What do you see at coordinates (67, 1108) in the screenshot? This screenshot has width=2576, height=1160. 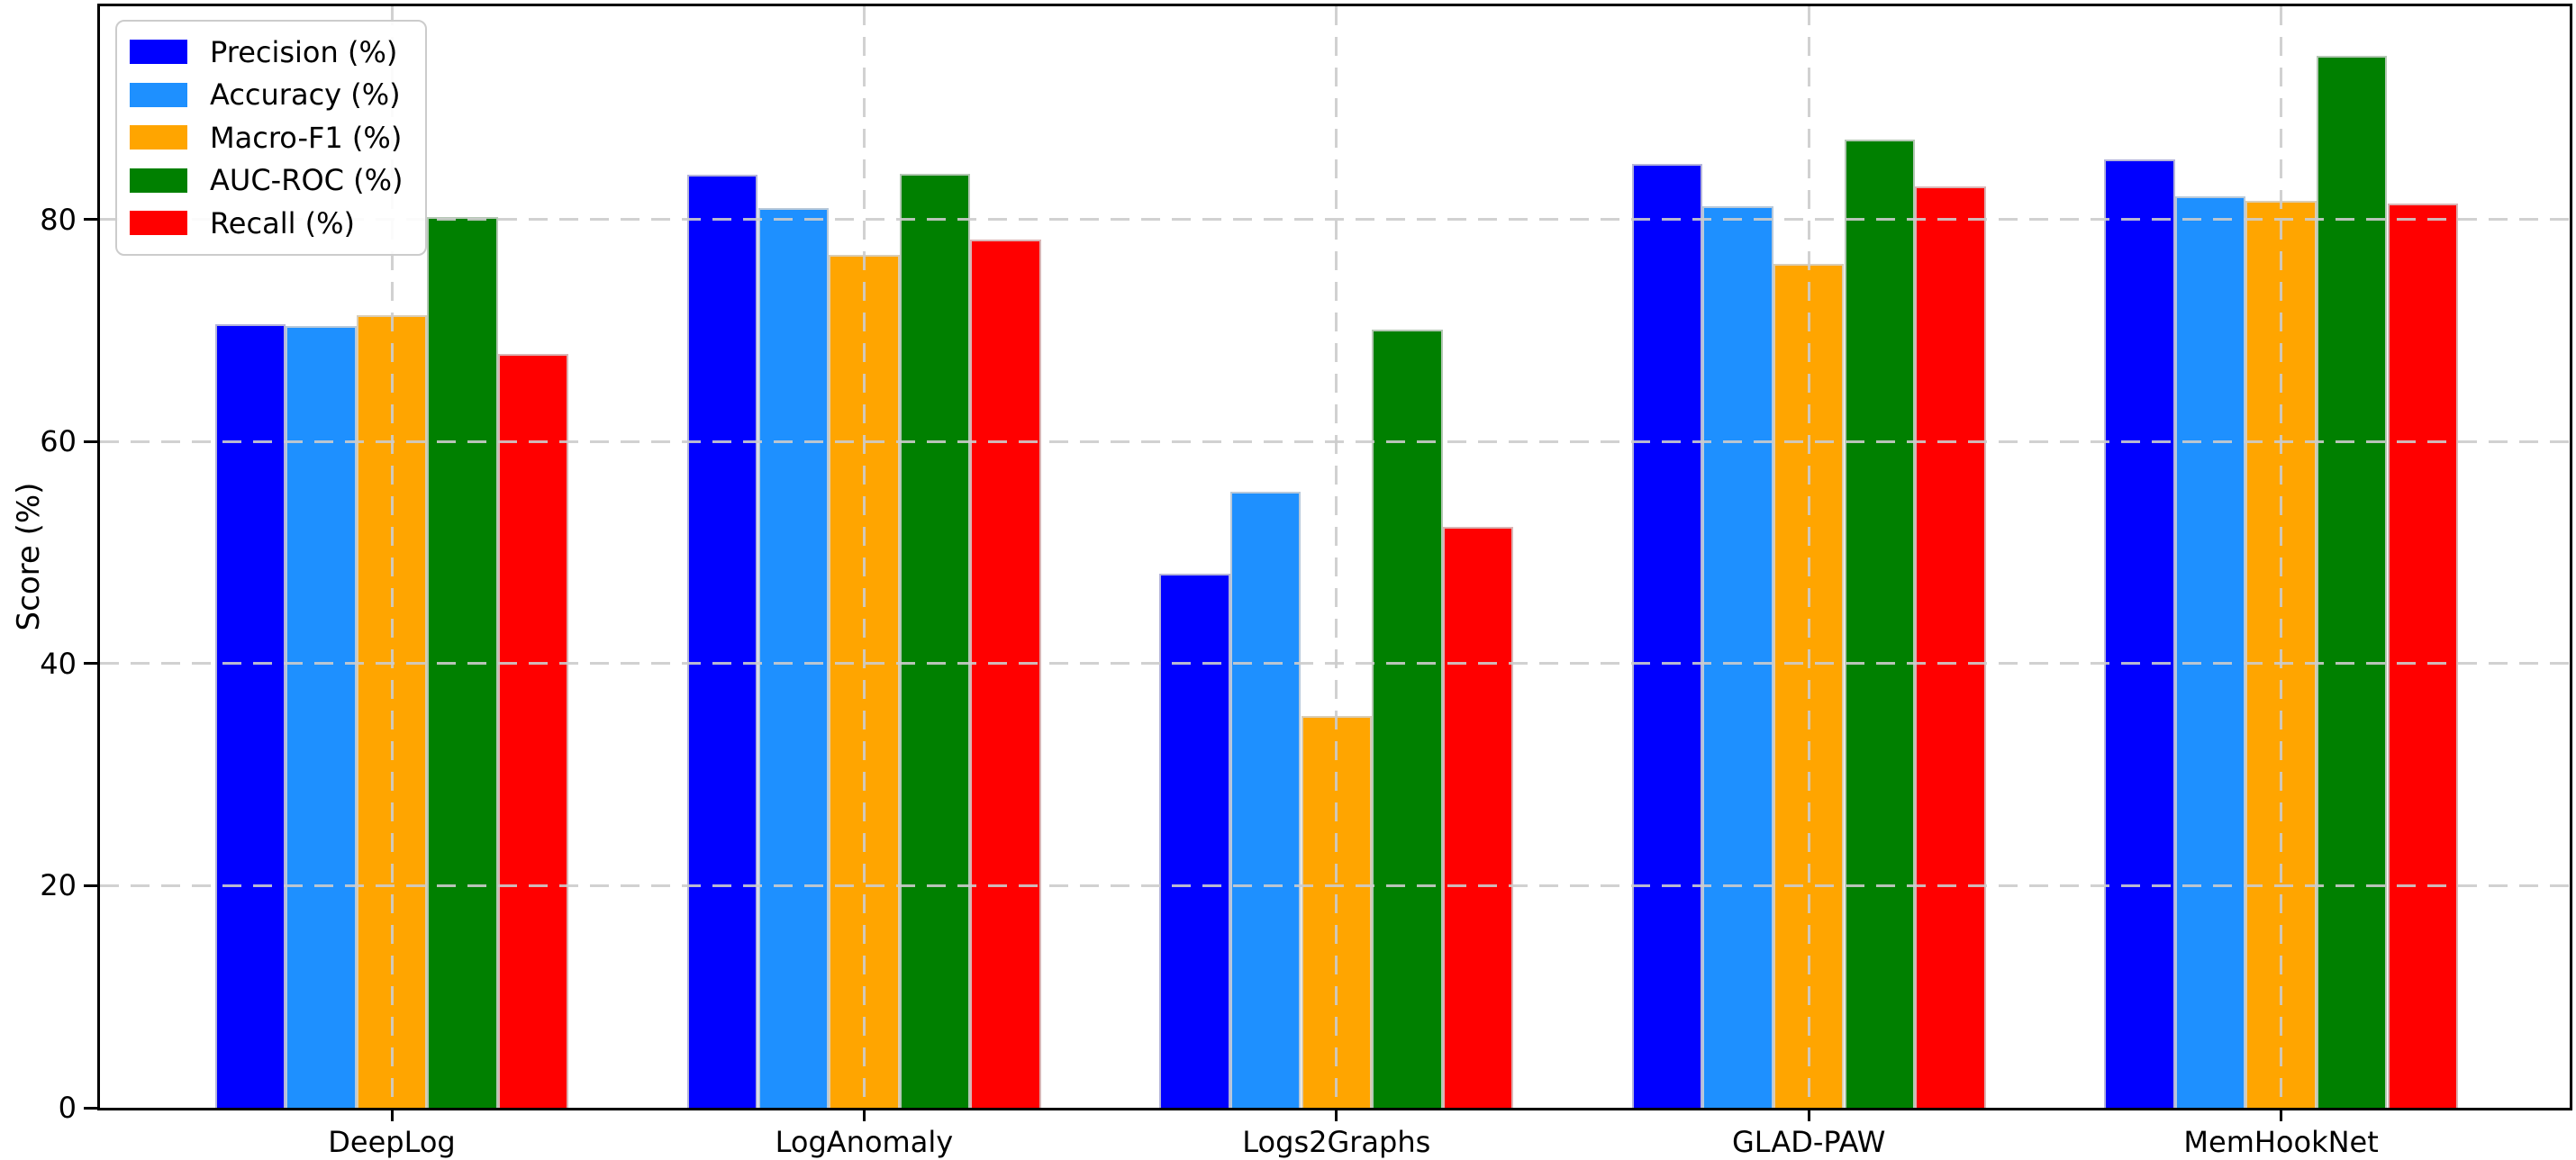 I see `y-tick-label: 0` at bounding box center [67, 1108].